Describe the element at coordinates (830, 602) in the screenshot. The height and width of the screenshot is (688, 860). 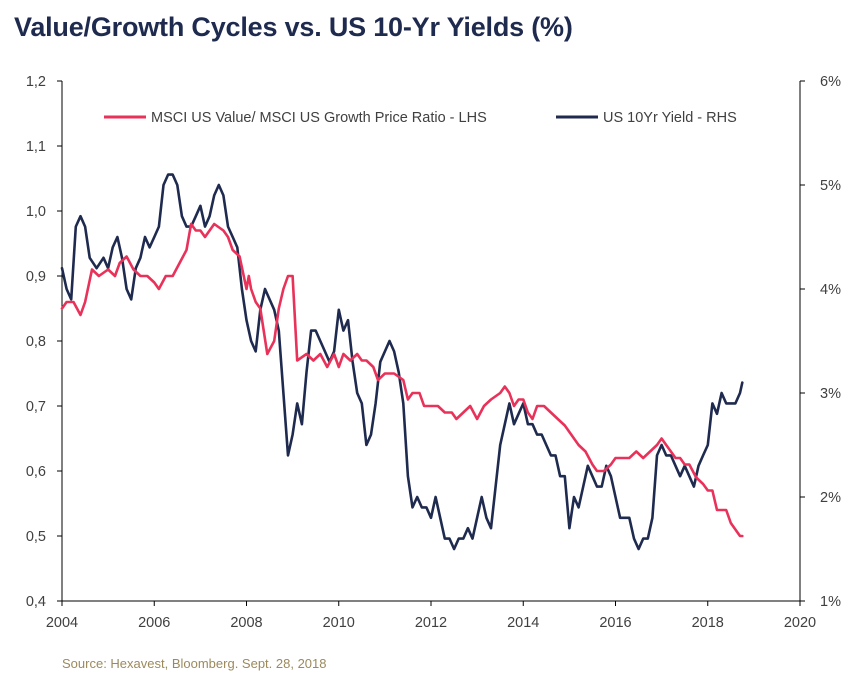
I see `y-right-tick-label: 1%` at that location.